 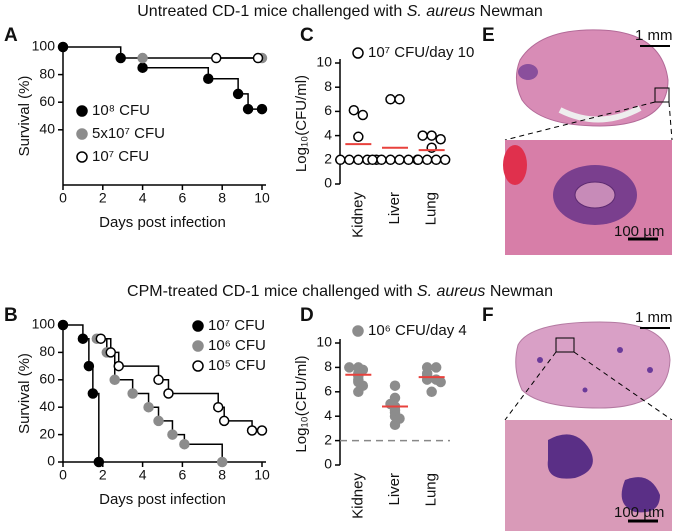 I want to click on panel-label: A, so click(x=11, y=35).